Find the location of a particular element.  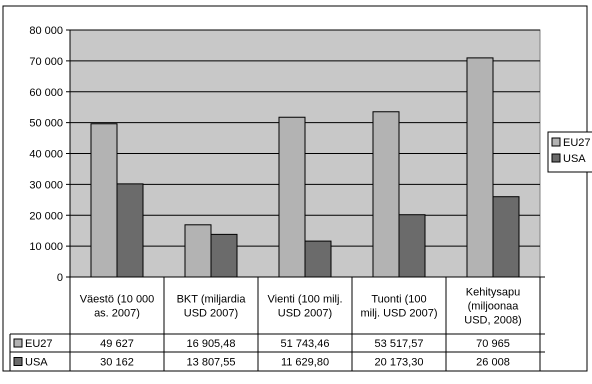

legend-key-eu27 is located at coordinates (556, 142).